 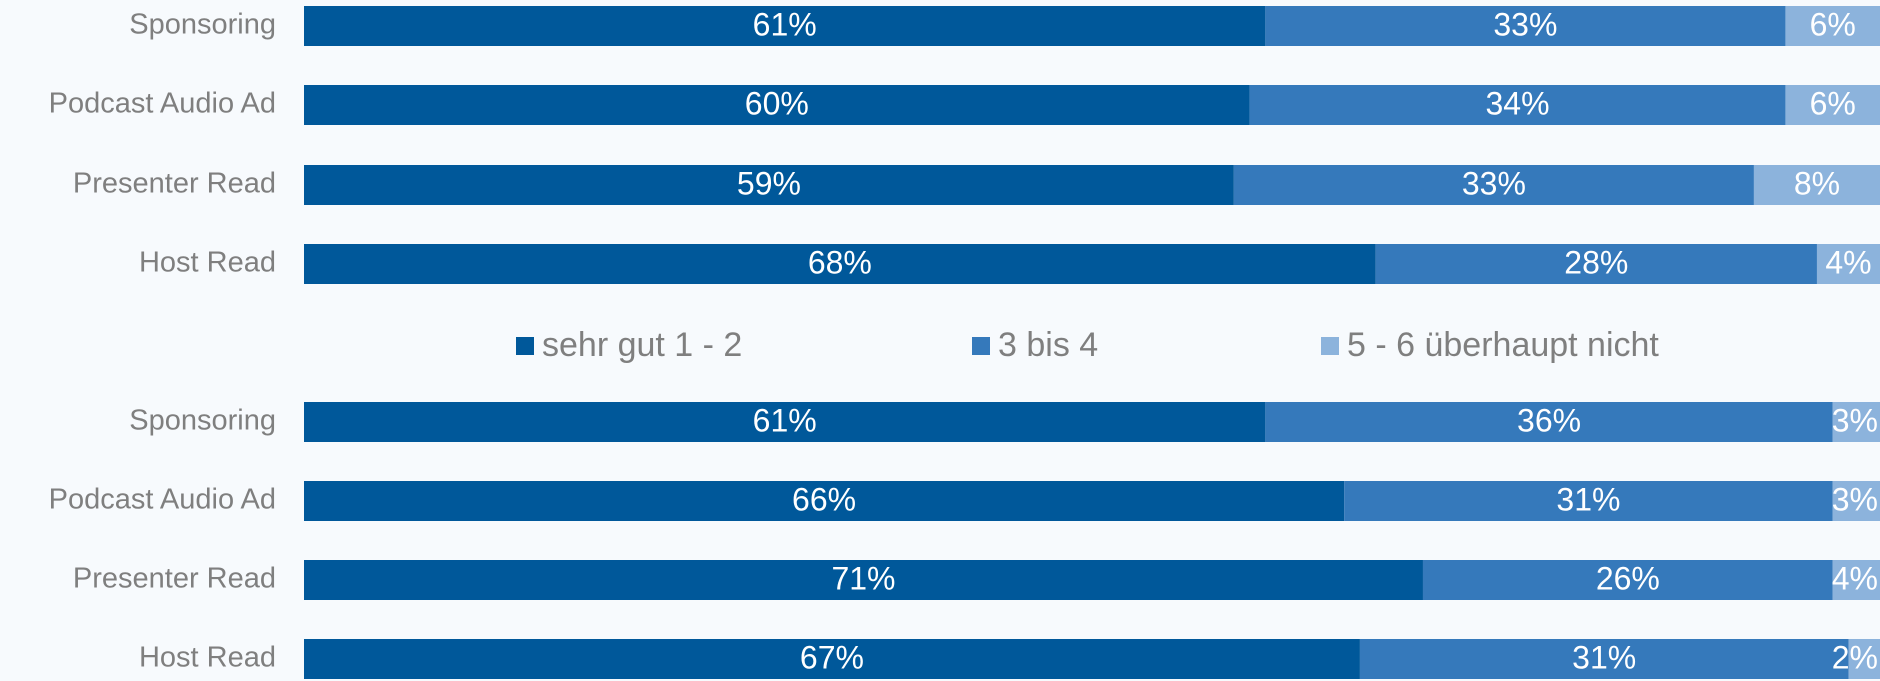 What do you see at coordinates (1503, 345) in the screenshot?
I see `legend-label: 5 - 6 überhaupt nicht` at bounding box center [1503, 345].